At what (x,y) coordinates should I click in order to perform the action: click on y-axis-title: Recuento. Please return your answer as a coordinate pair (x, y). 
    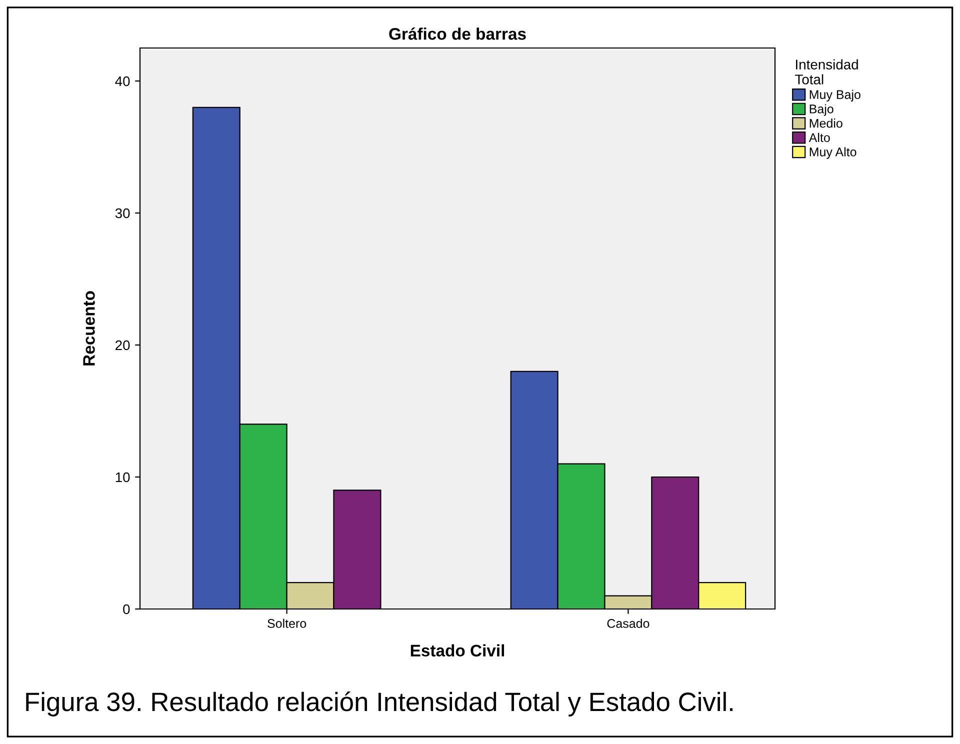
    Looking at the image, I should click on (89, 328).